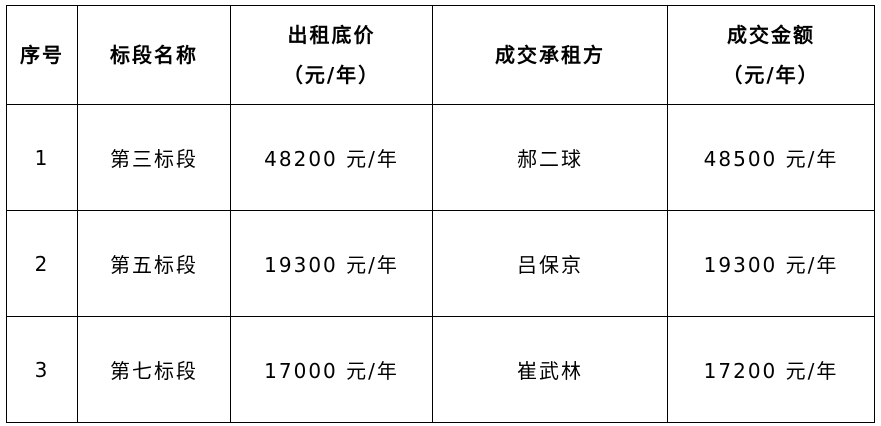 This screenshot has width=881, height=426. Describe the element at coordinates (331, 35) in the screenshot. I see `header-label: 出租底价` at that location.